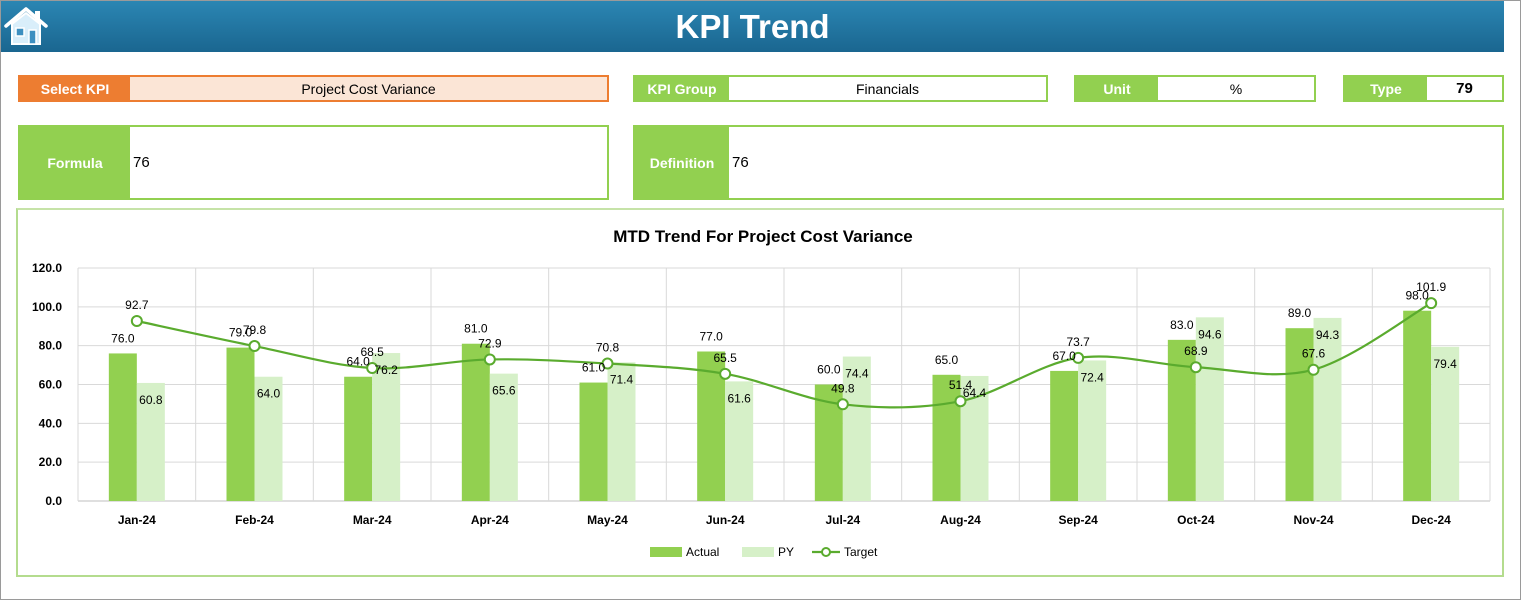  What do you see at coordinates (840, 88) in the screenshot?
I see `kpi-group-field: KPI Group Financials` at bounding box center [840, 88].